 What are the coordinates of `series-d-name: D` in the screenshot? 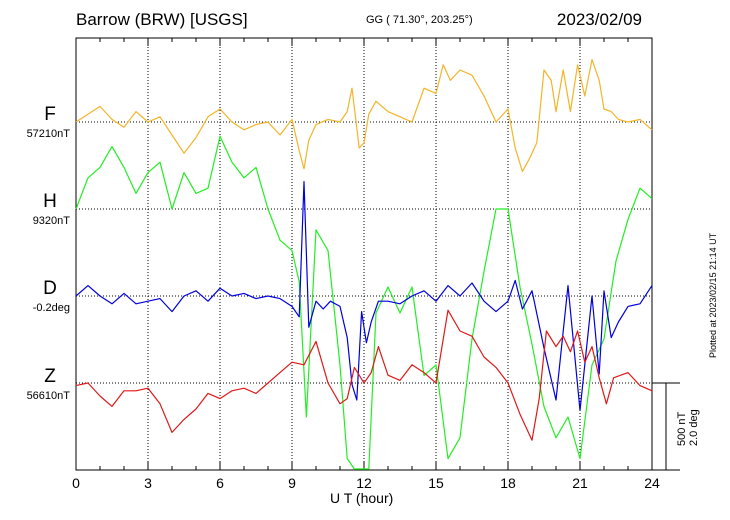 It's located at (50, 288).